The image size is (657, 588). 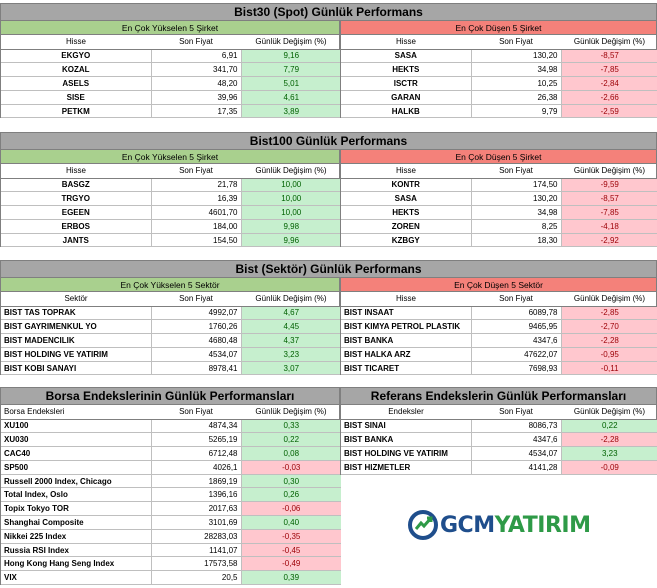 I want to click on row-name: ZOREN, so click(x=406, y=226).